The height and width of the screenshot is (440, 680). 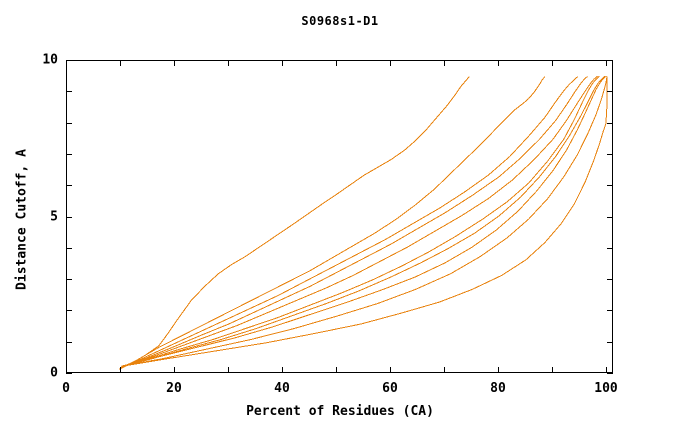 I want to click on x-tick-label: 40, so click(x=282, y=388).